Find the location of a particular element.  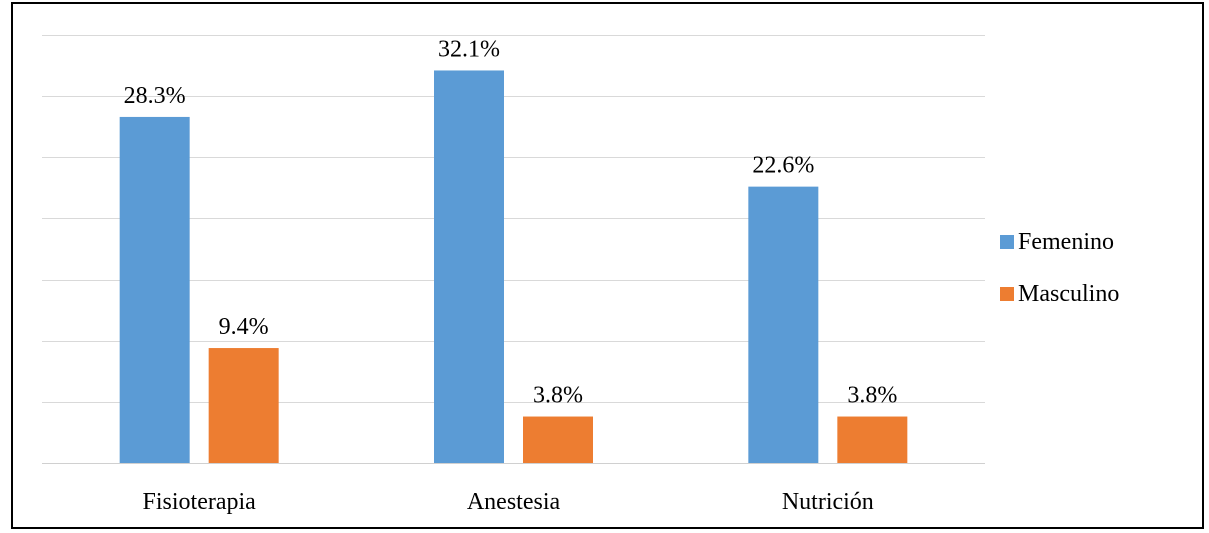

legend-swatch-femenino is located at coordinates (1007, 242).